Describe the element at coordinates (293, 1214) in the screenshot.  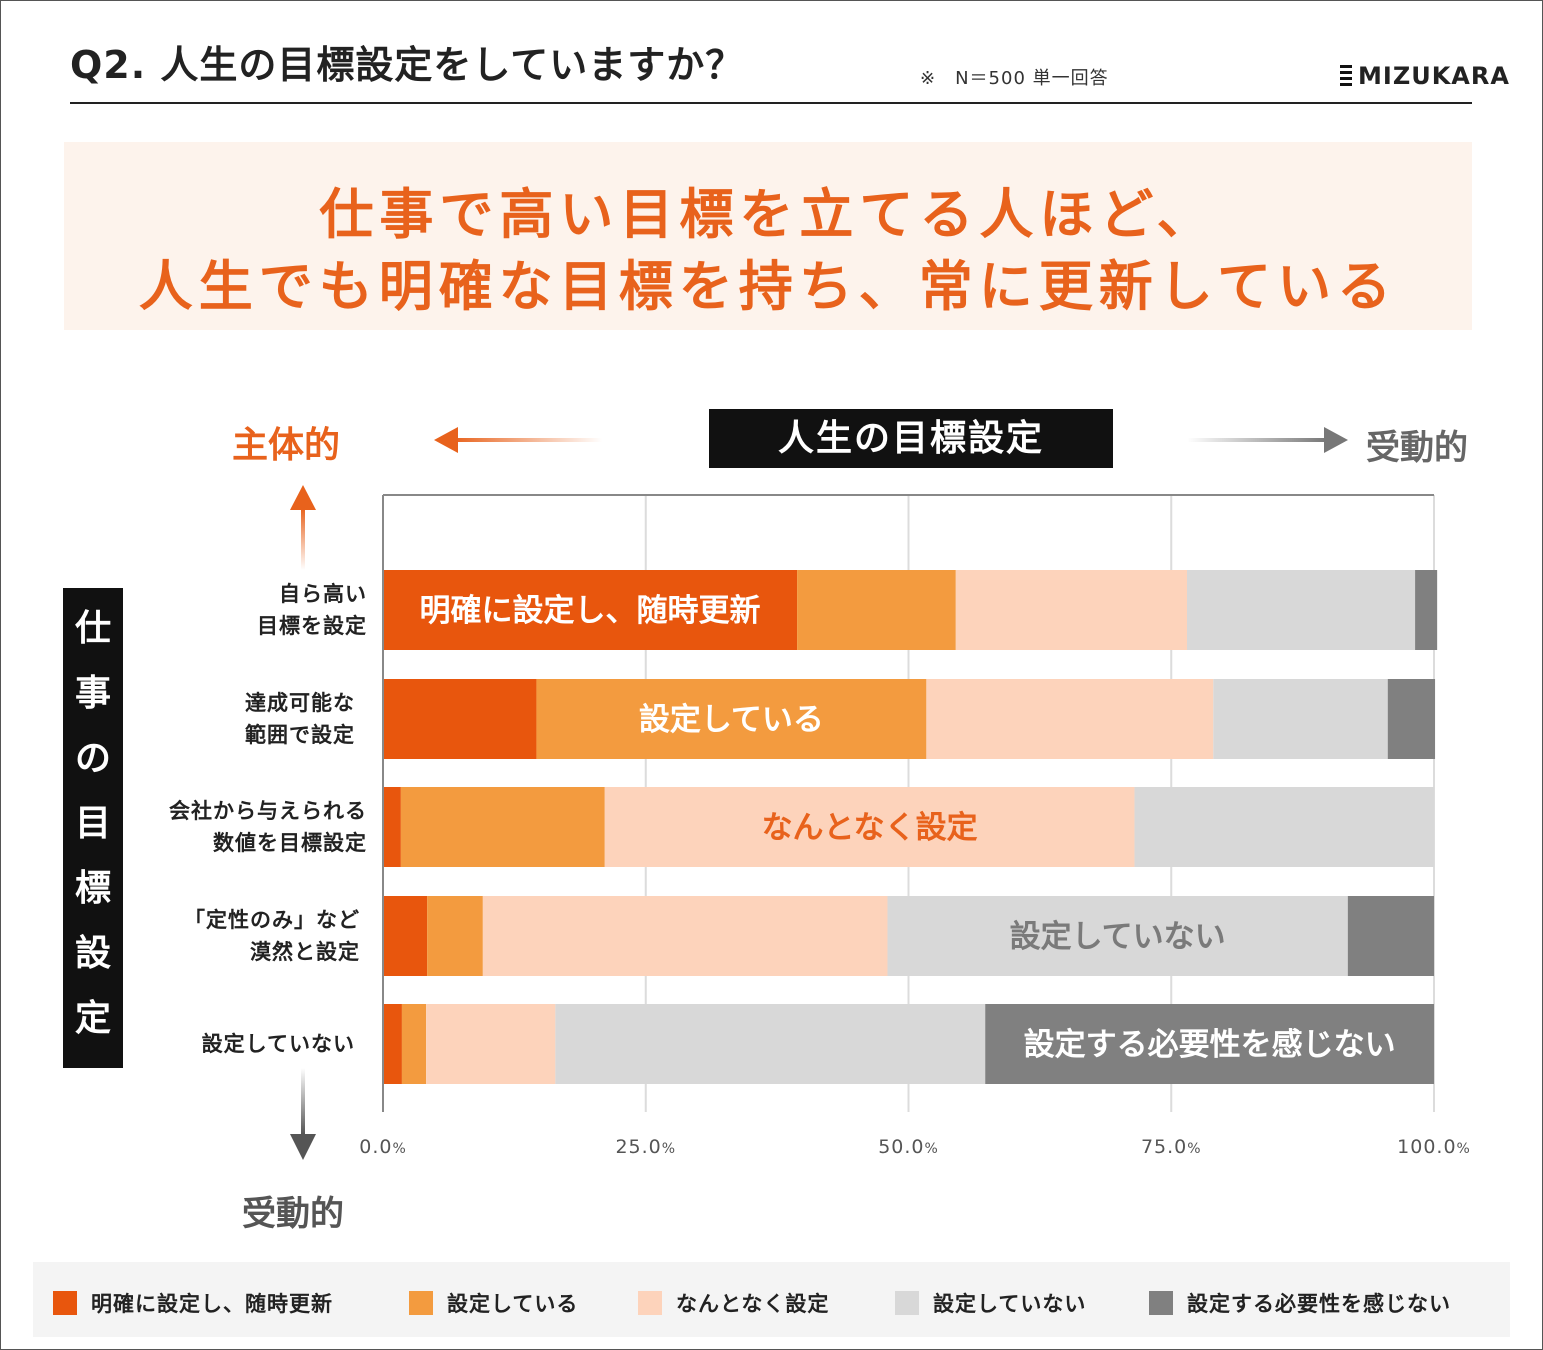
I see `passive-label-bottom: 受動的` at that location.